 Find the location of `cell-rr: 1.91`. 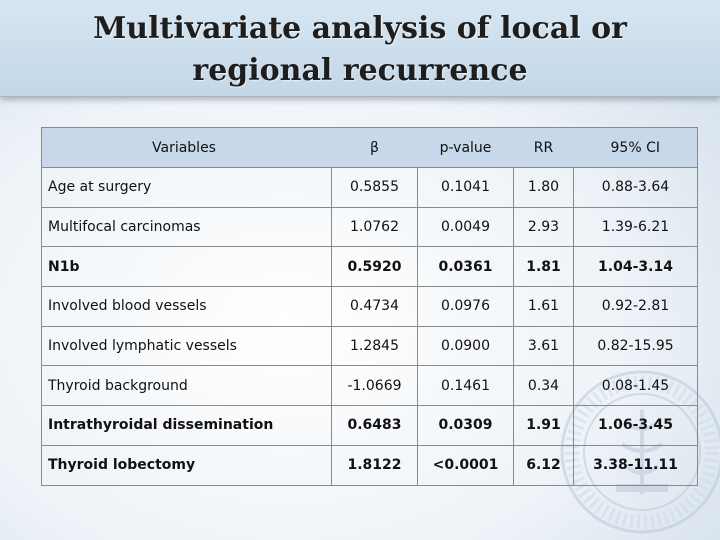

cell-rr: 1.91 is located at coordinates (543, 425).